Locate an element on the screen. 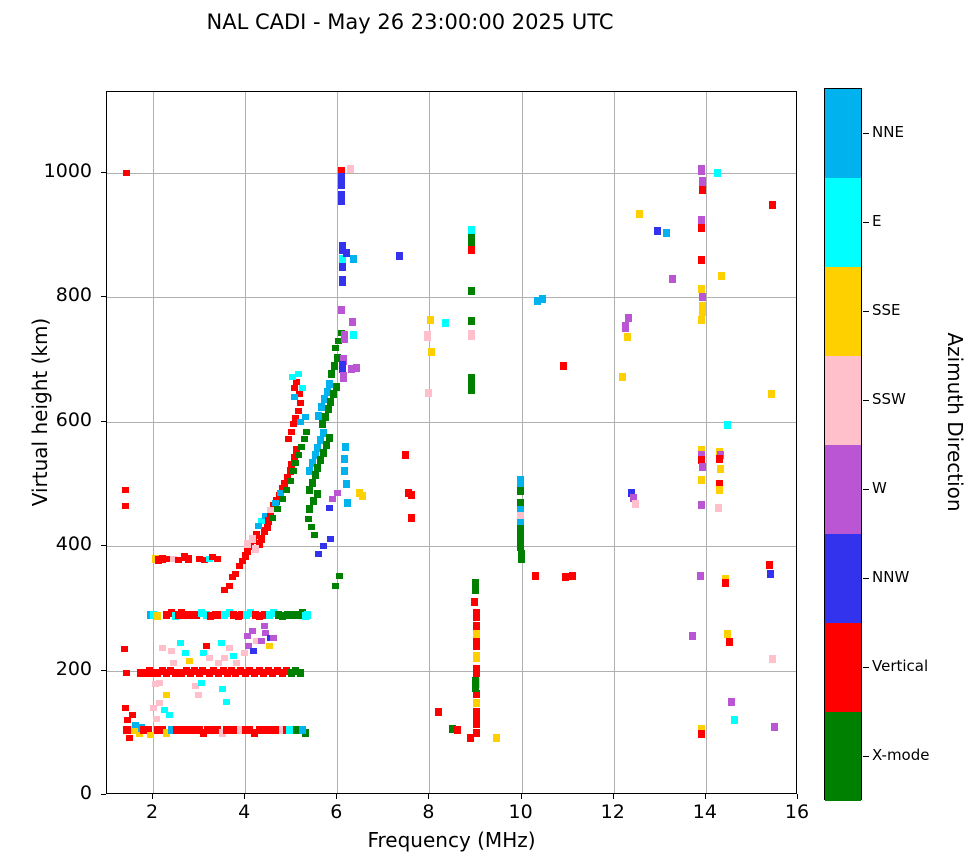  colorbar-band-w is located at coordinates (843, 489).